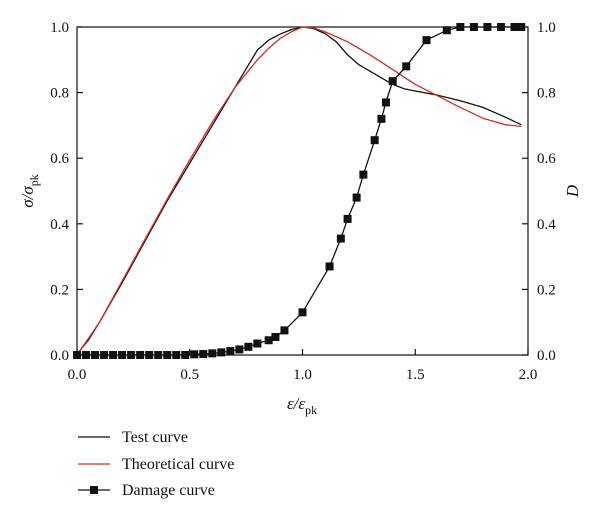 The height and width of the screenshot is (521, 600). I want to click on right-y-tick-label: 0.2, so click(546, 290).